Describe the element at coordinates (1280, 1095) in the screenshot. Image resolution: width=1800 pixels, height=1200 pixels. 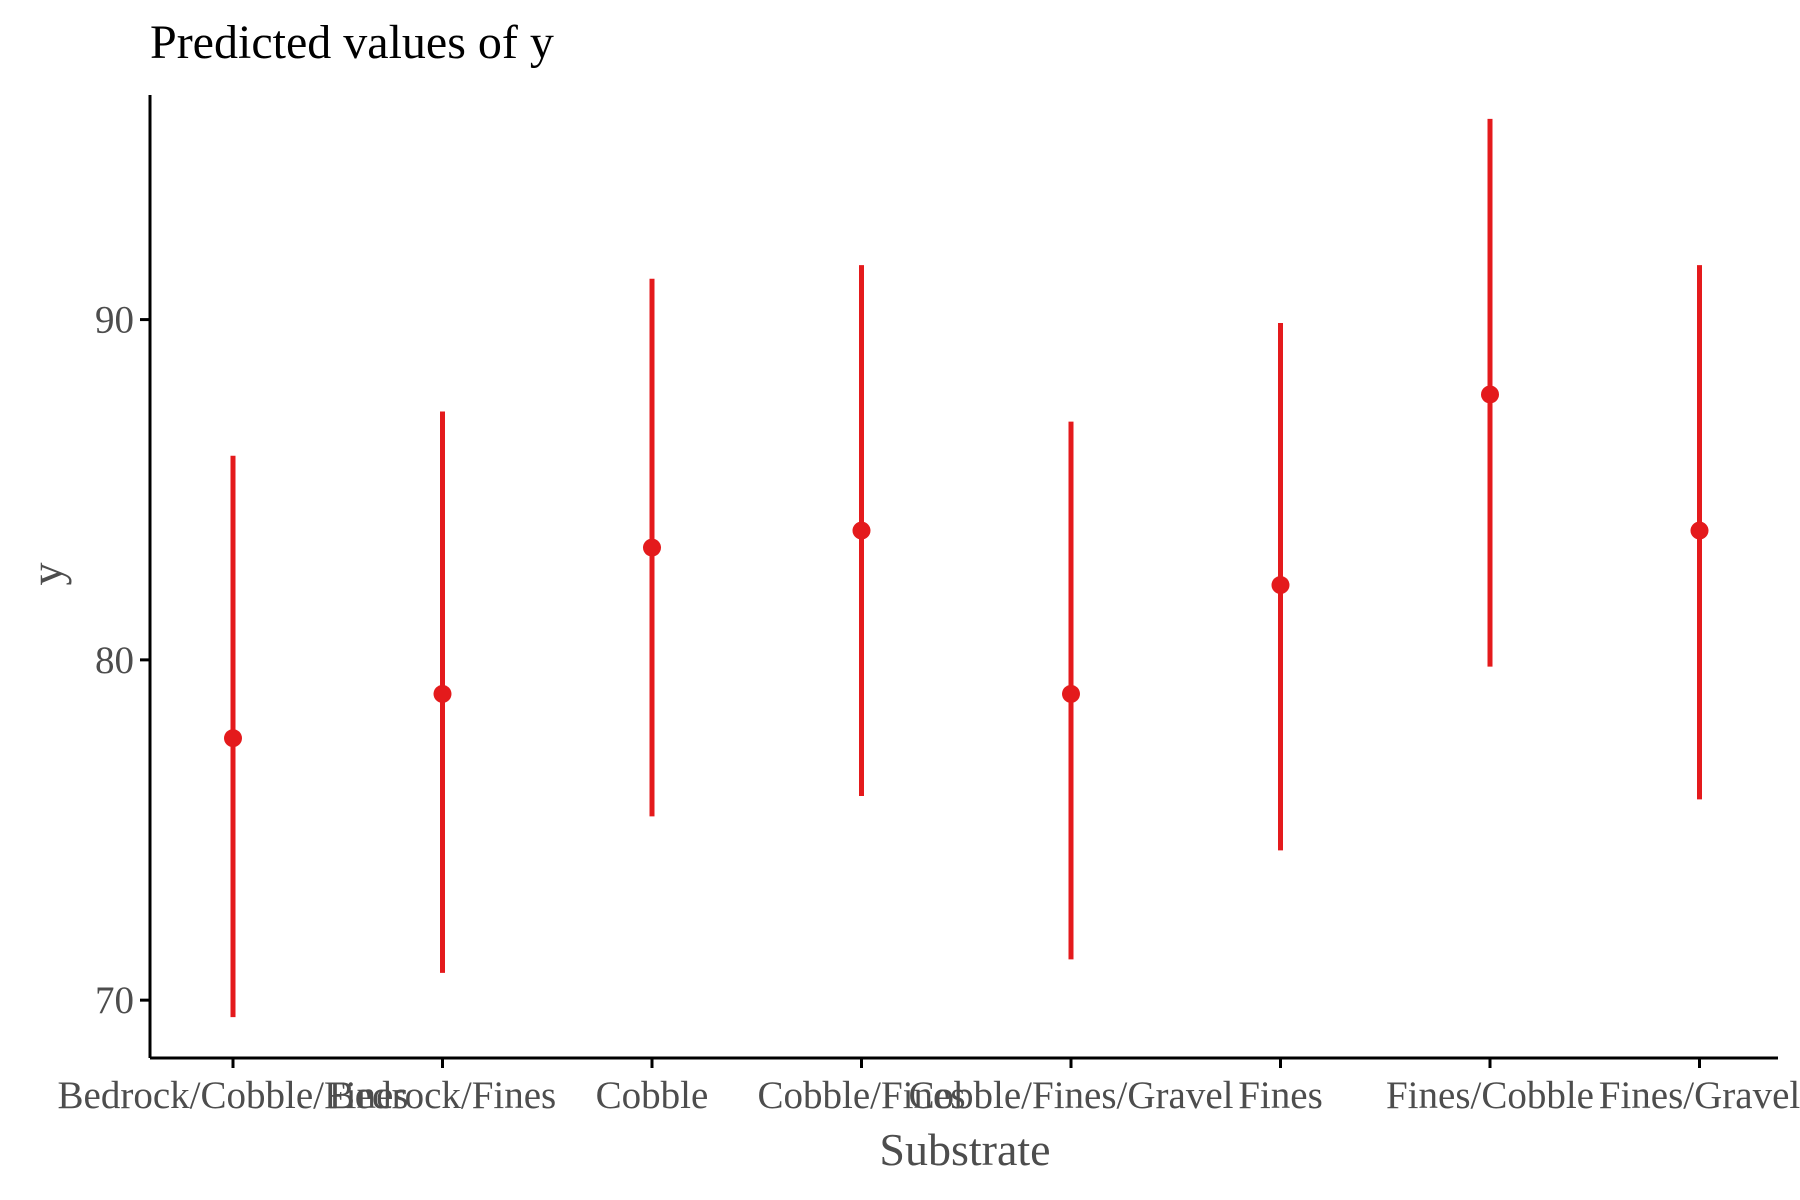
I see `x-tick-label: Fines` at that location.